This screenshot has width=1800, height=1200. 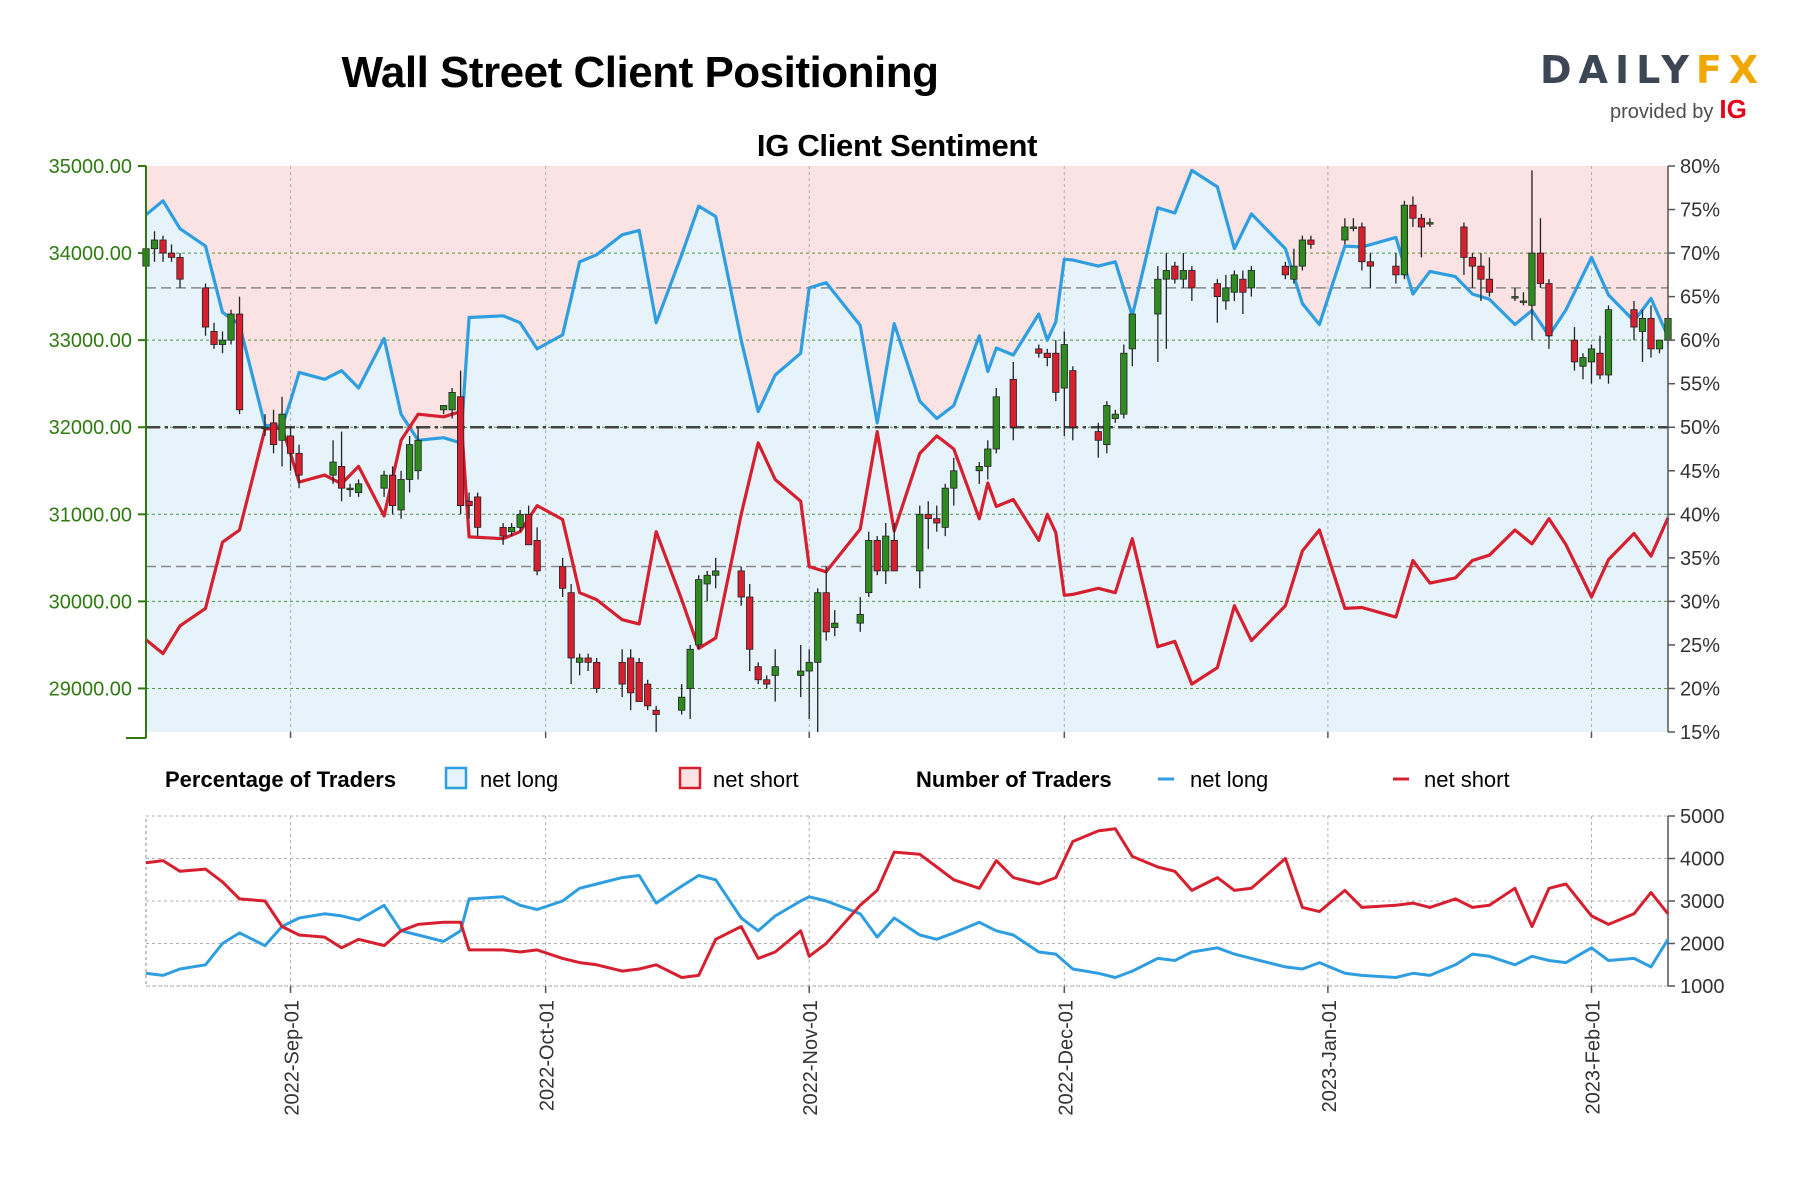 I want to click on traders-tick-label: 5000, so click(x=1702, y=817).